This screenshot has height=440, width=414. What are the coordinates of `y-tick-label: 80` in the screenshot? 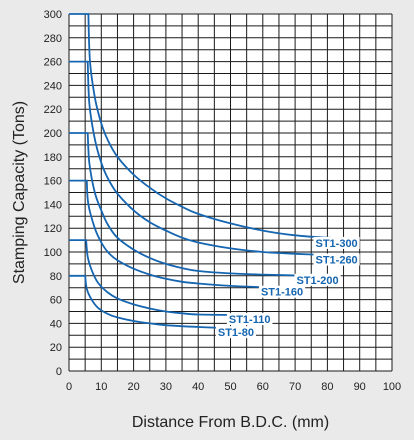 It's located at (56, 277).